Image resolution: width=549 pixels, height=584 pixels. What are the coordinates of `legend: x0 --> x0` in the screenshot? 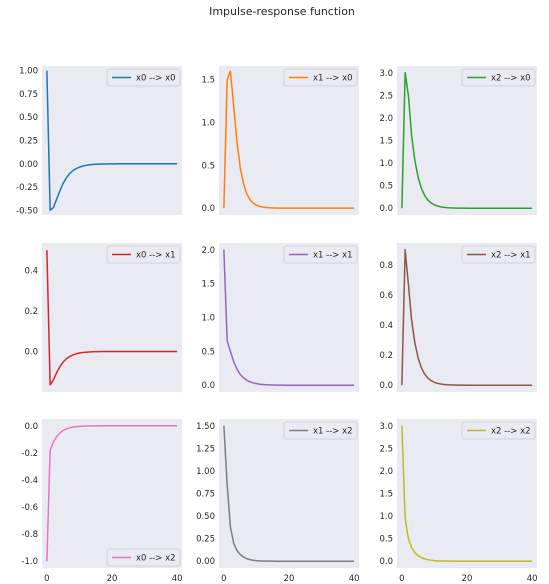 It's located at (143, 77).